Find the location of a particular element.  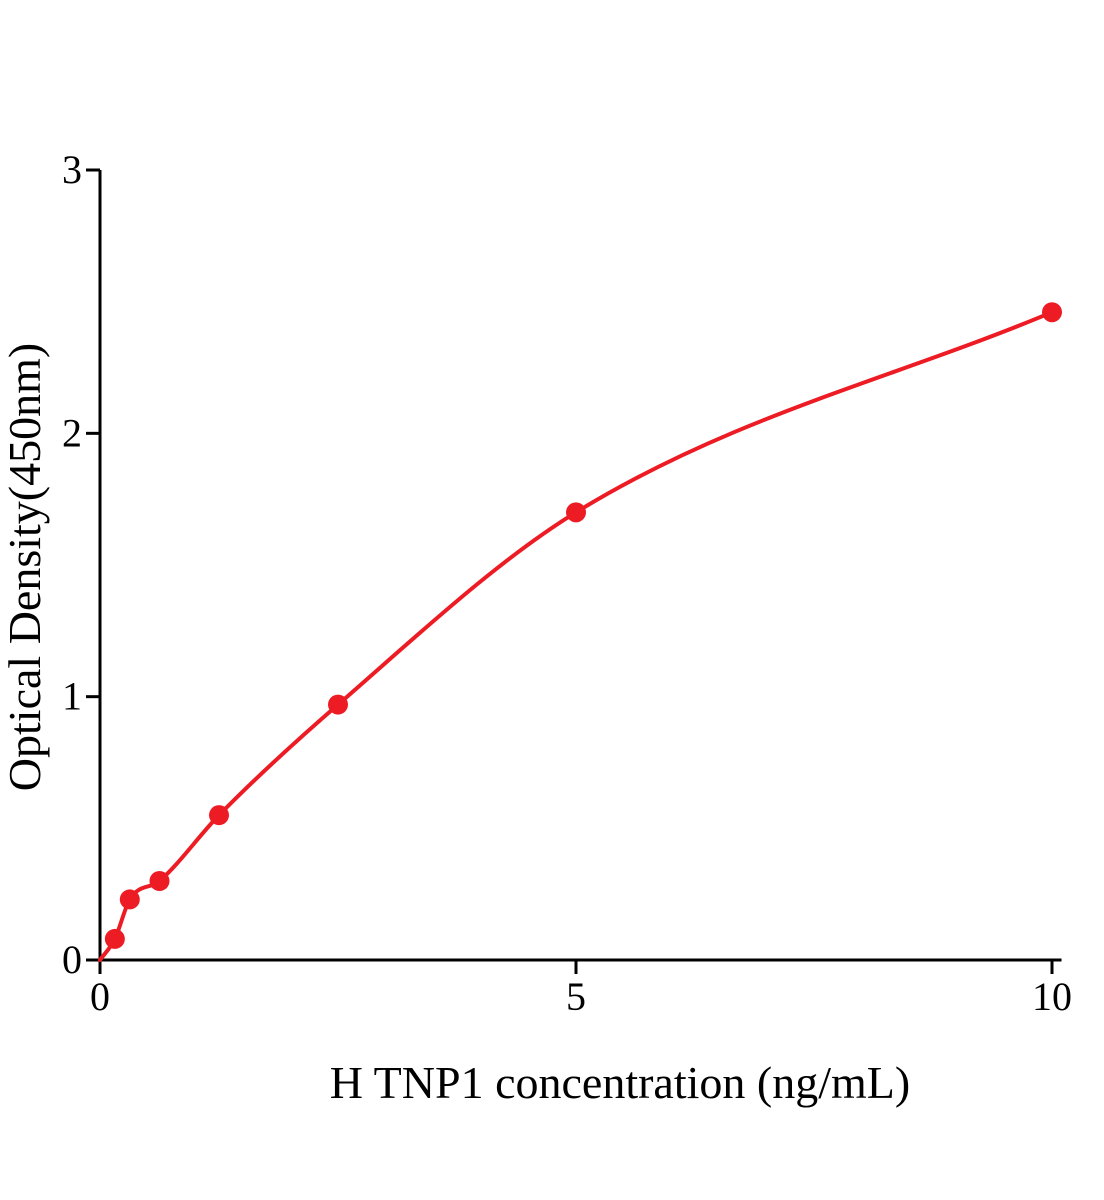

y-tick-label: 3 is located at coordinates (72, 169).